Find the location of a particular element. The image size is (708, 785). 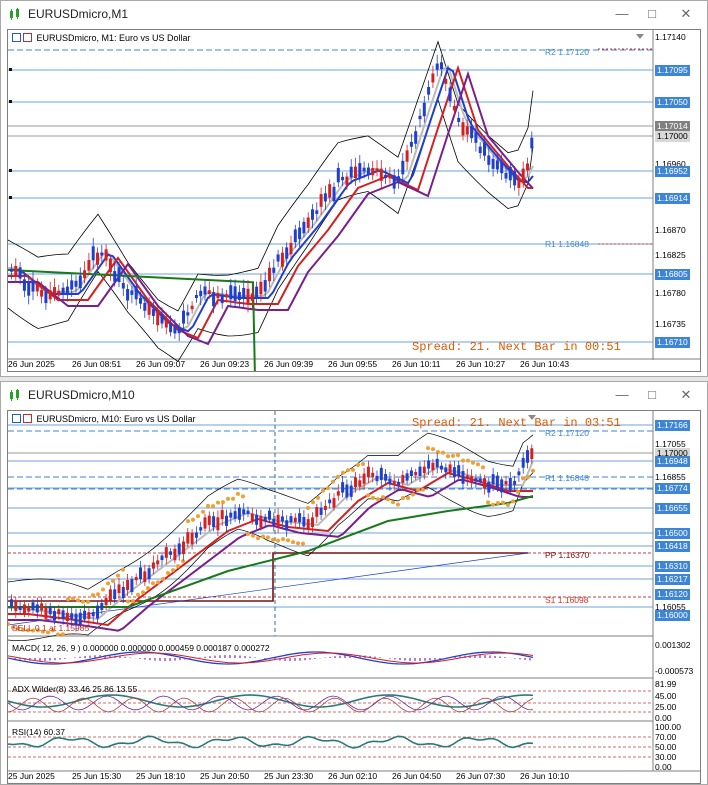

adx-label: ADX Wilder(8) 33.46 25.86 13.55 is located at coordinates (75, 689).